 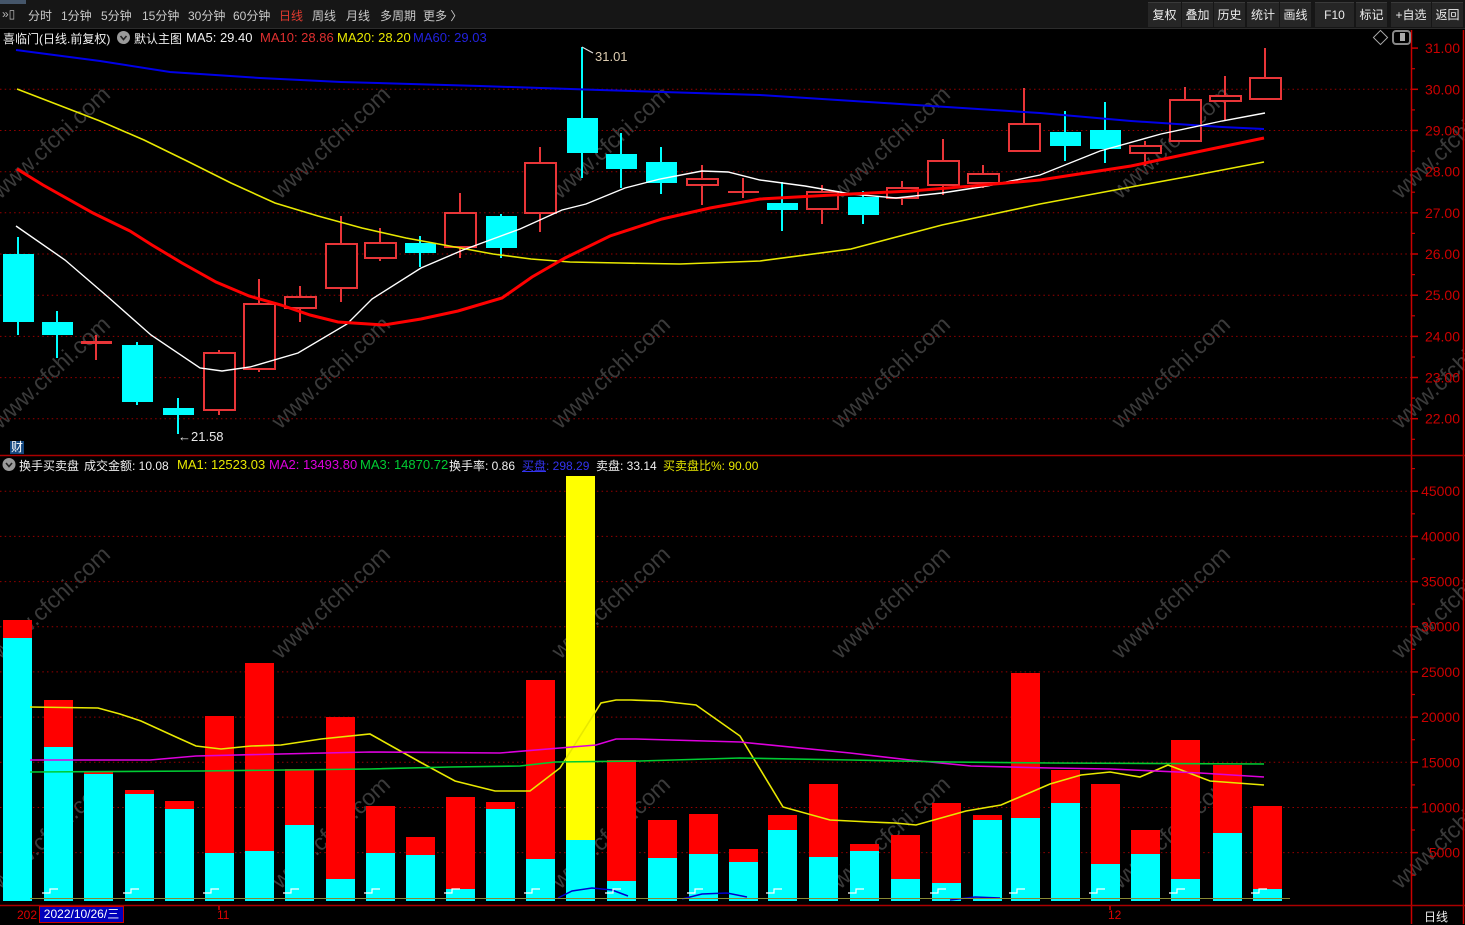 What do you see at coordinates (1440, 717) in the screenshot?
I see `svg-text: 20000` at bounding box center [1440, 717].